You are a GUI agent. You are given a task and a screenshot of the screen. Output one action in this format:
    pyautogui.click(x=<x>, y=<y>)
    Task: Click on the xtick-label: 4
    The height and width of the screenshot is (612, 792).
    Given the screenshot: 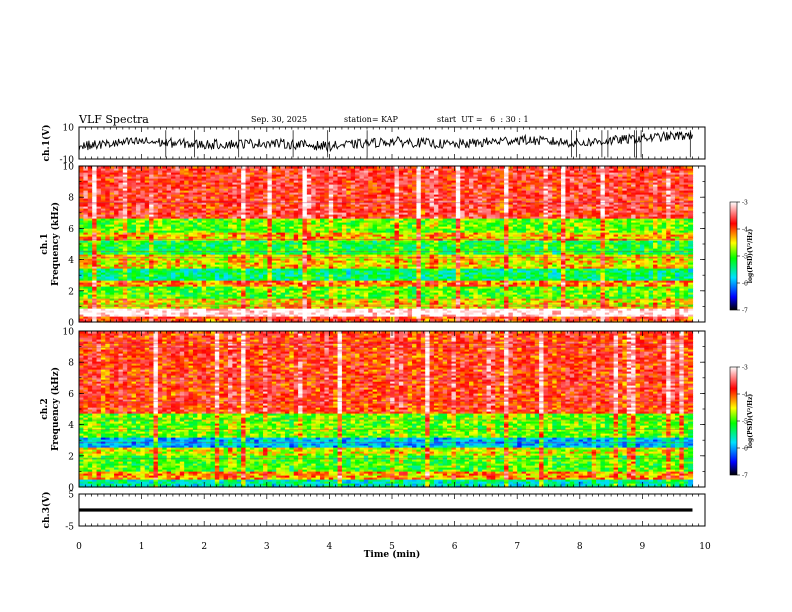 What is the action you would take?
    pyautogui.click(x=330, y=547)
    